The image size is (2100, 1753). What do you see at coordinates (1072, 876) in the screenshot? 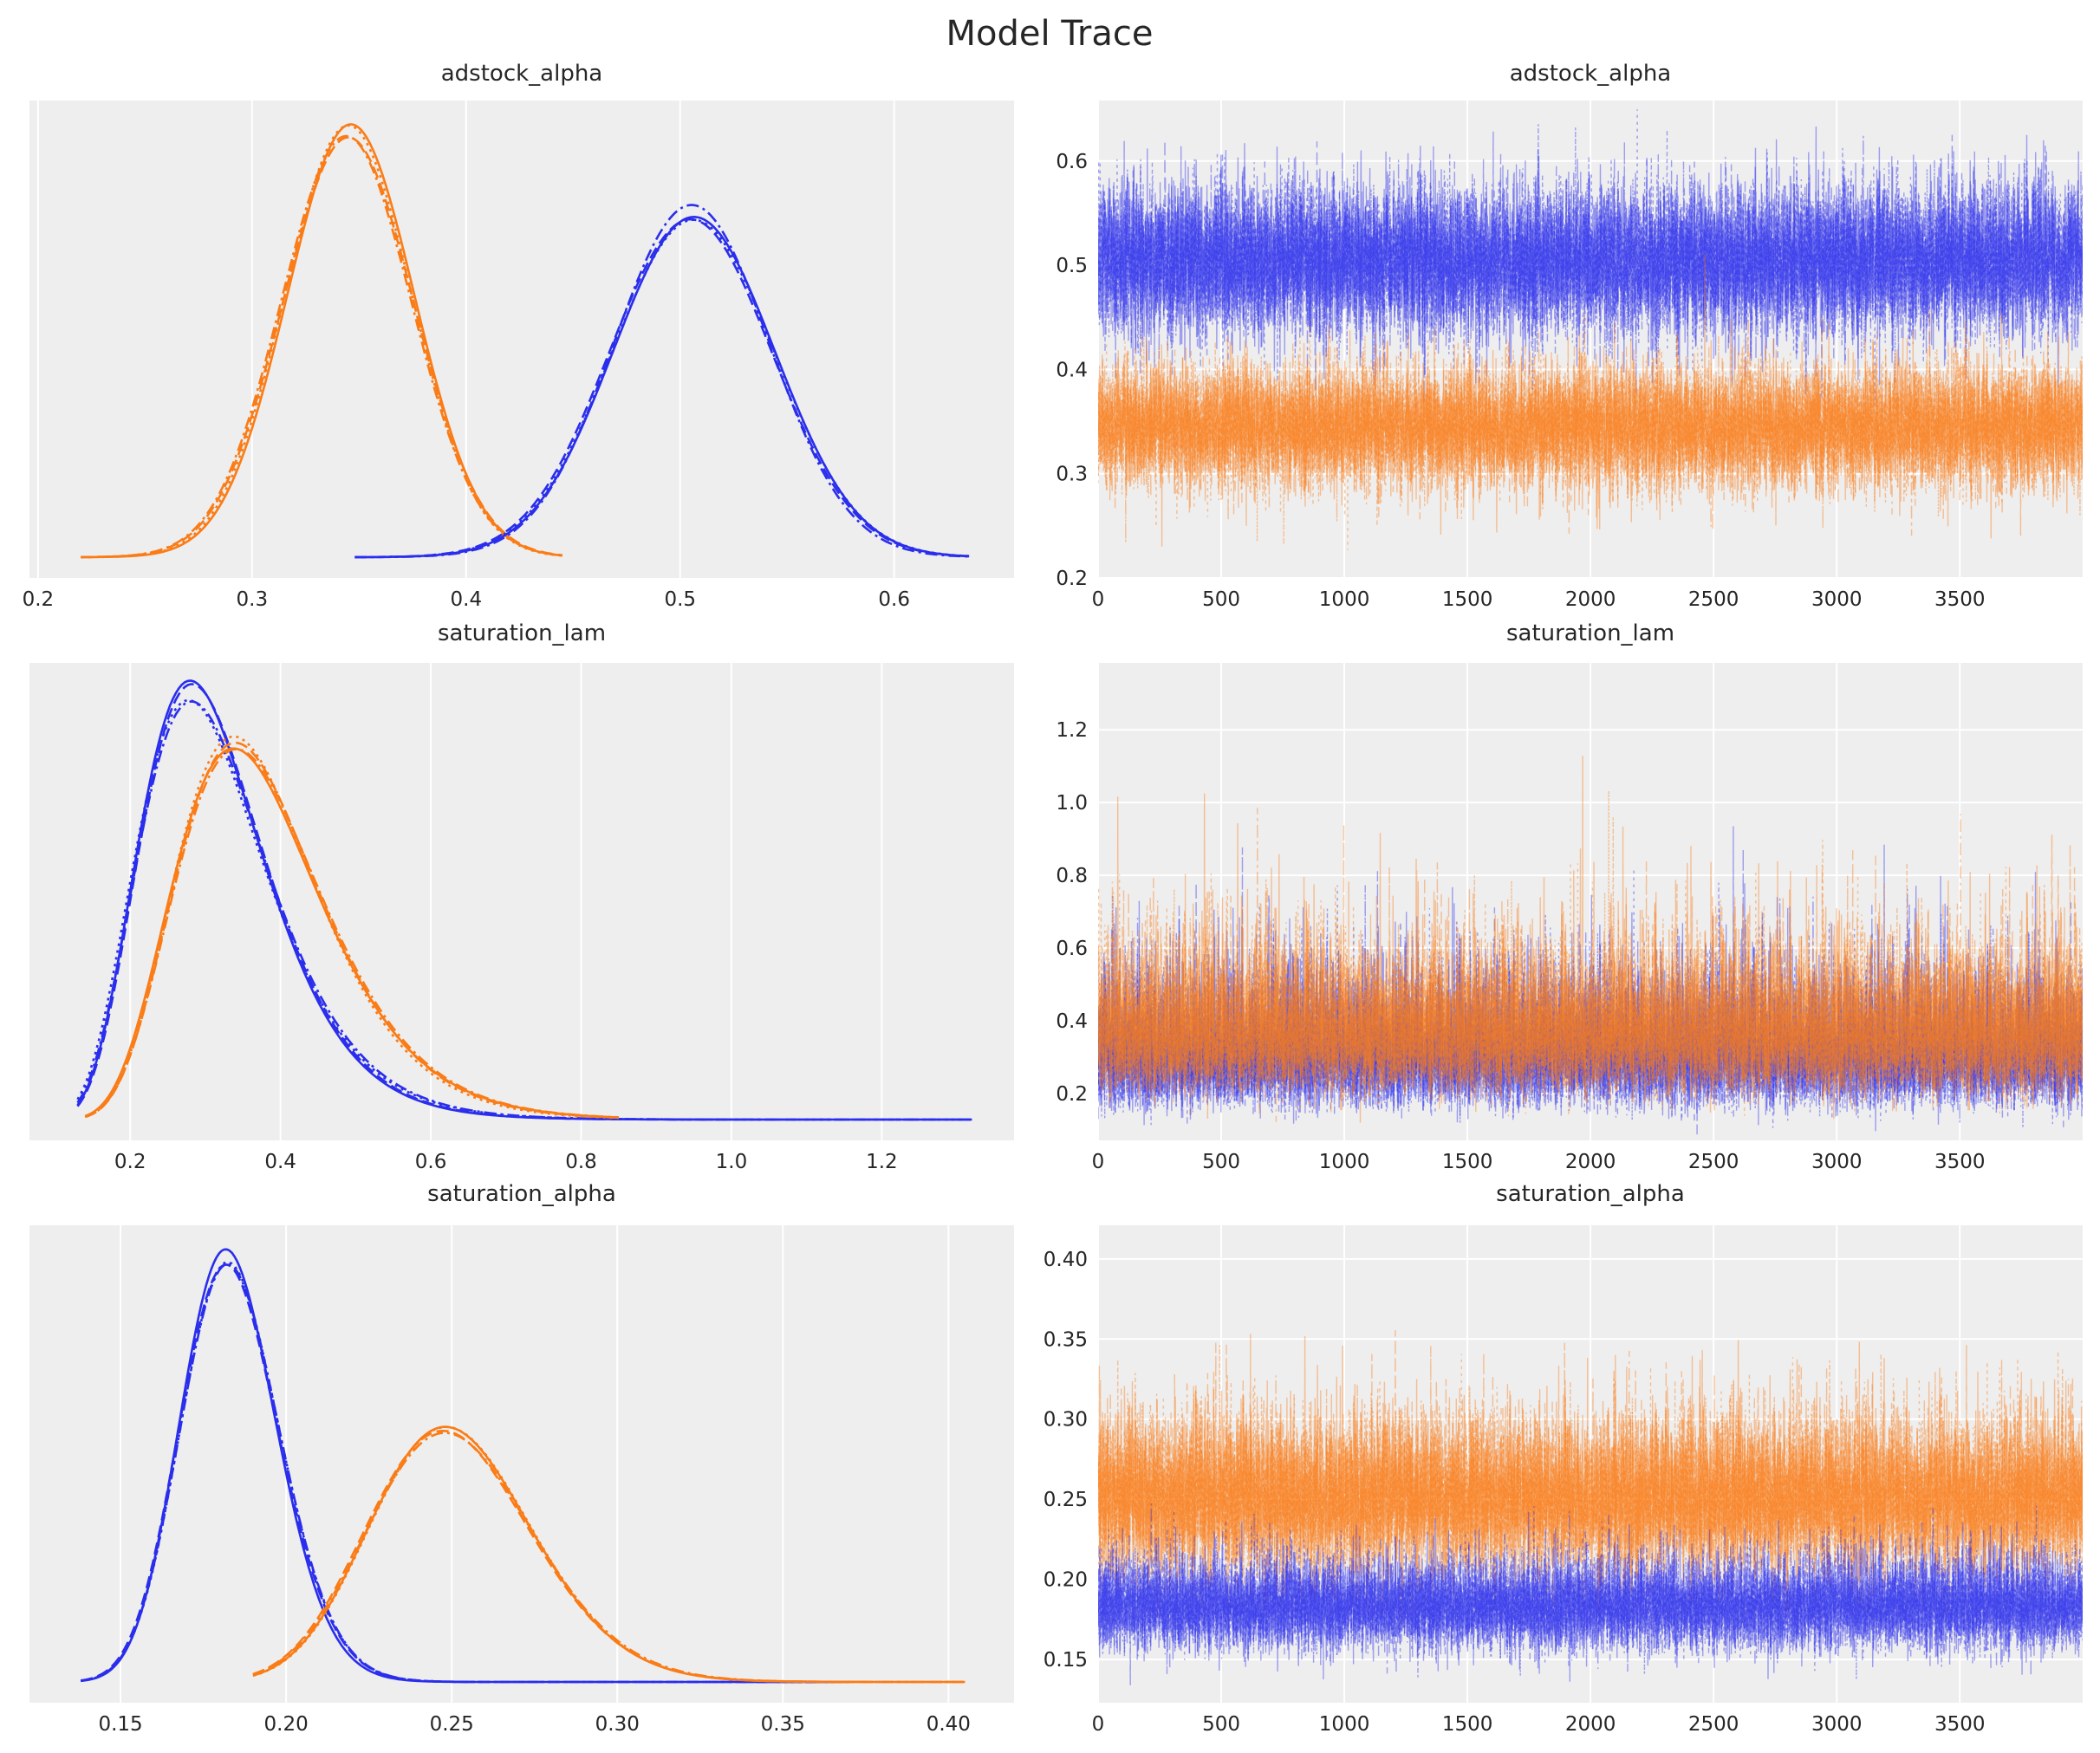
I see `y-tick-label: 0.8` at bounding box center [1072, 876].